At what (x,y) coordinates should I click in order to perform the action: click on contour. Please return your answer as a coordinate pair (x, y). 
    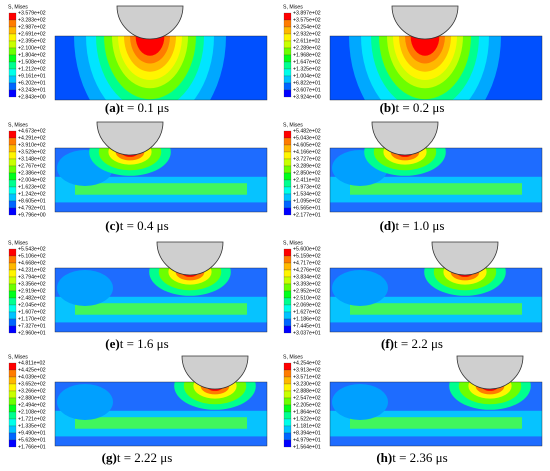
    Looking at the image, I should click on (436, 309).